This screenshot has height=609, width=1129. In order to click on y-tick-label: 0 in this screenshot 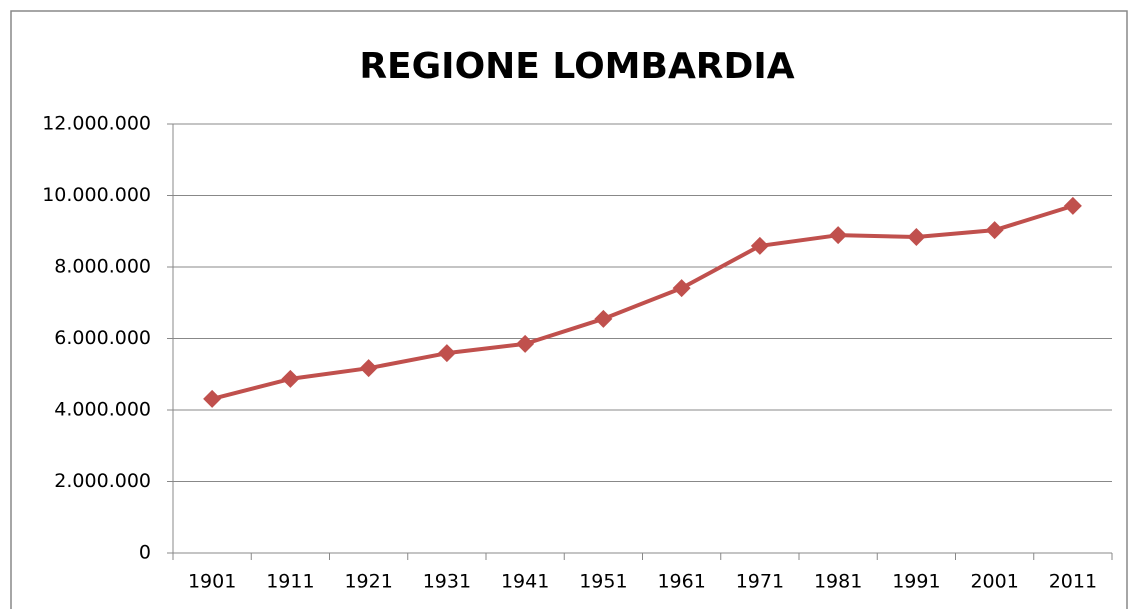, I will do `click(145, 553)`.